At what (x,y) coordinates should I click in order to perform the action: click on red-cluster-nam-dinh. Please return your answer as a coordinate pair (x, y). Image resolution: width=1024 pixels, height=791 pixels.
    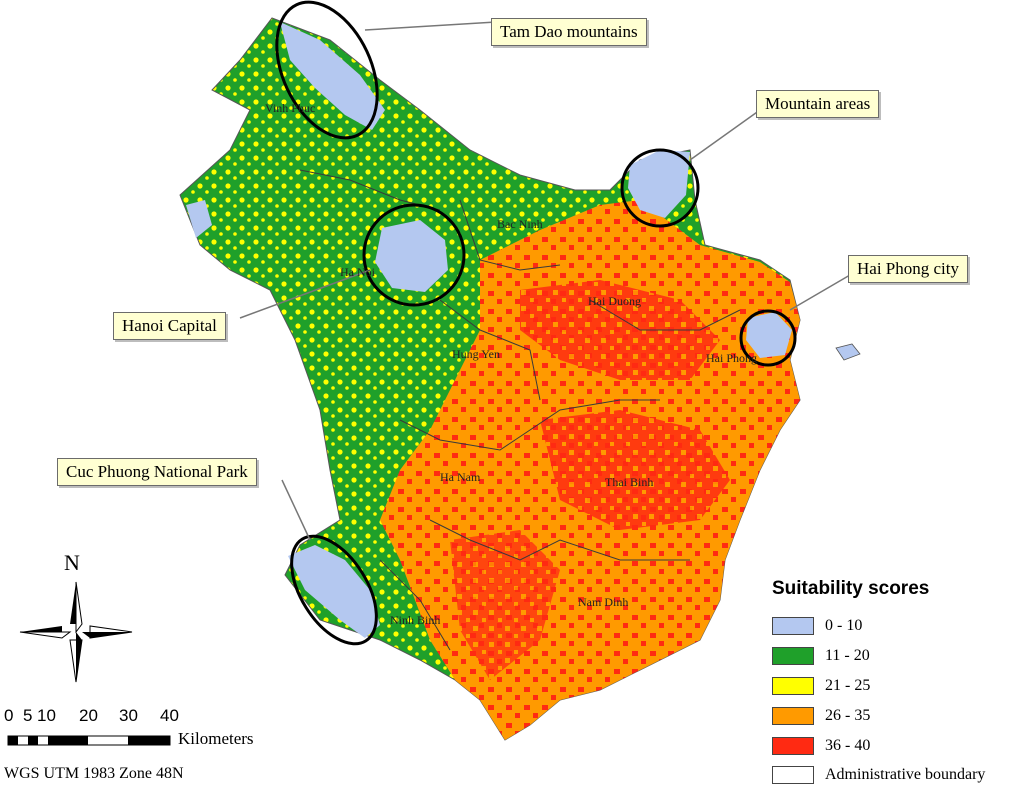
    Looking at the image, I should click on (505, 605).